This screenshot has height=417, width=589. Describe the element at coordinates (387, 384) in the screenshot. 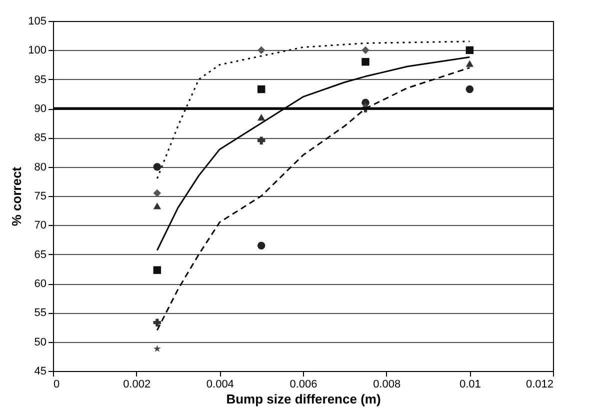

I see `x-tick-label: 0.008` at that location.